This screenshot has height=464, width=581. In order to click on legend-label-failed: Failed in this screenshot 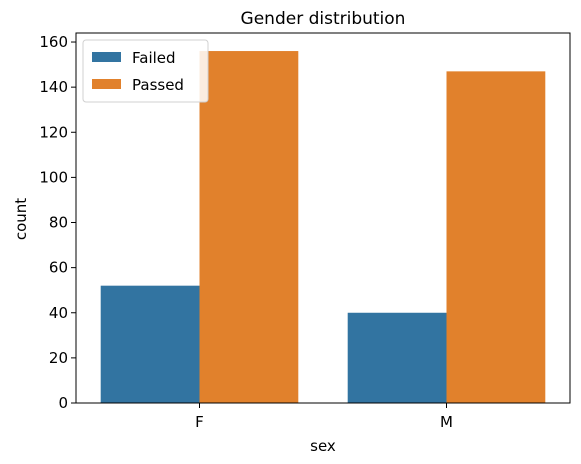, I will do `click(154, 58)`.